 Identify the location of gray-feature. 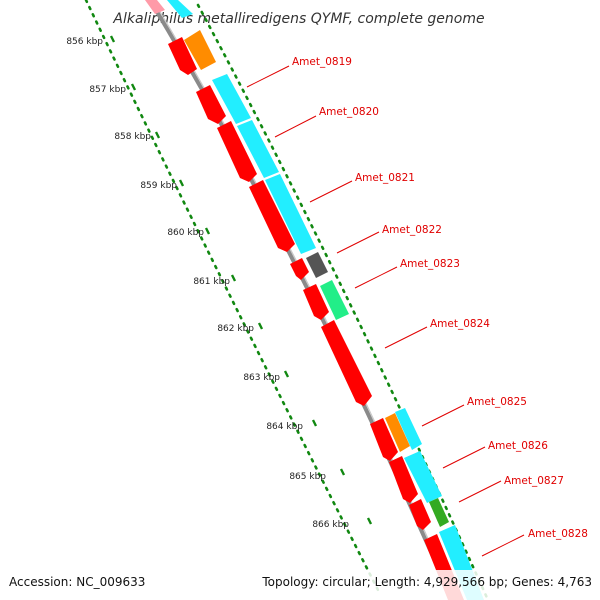
(317, 265).